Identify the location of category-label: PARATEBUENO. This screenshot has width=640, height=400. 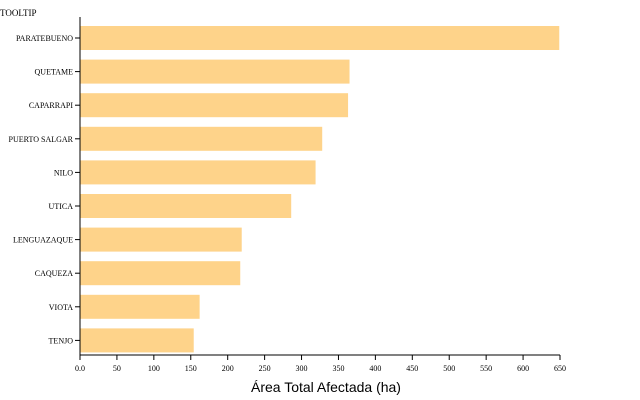
(44, 38).